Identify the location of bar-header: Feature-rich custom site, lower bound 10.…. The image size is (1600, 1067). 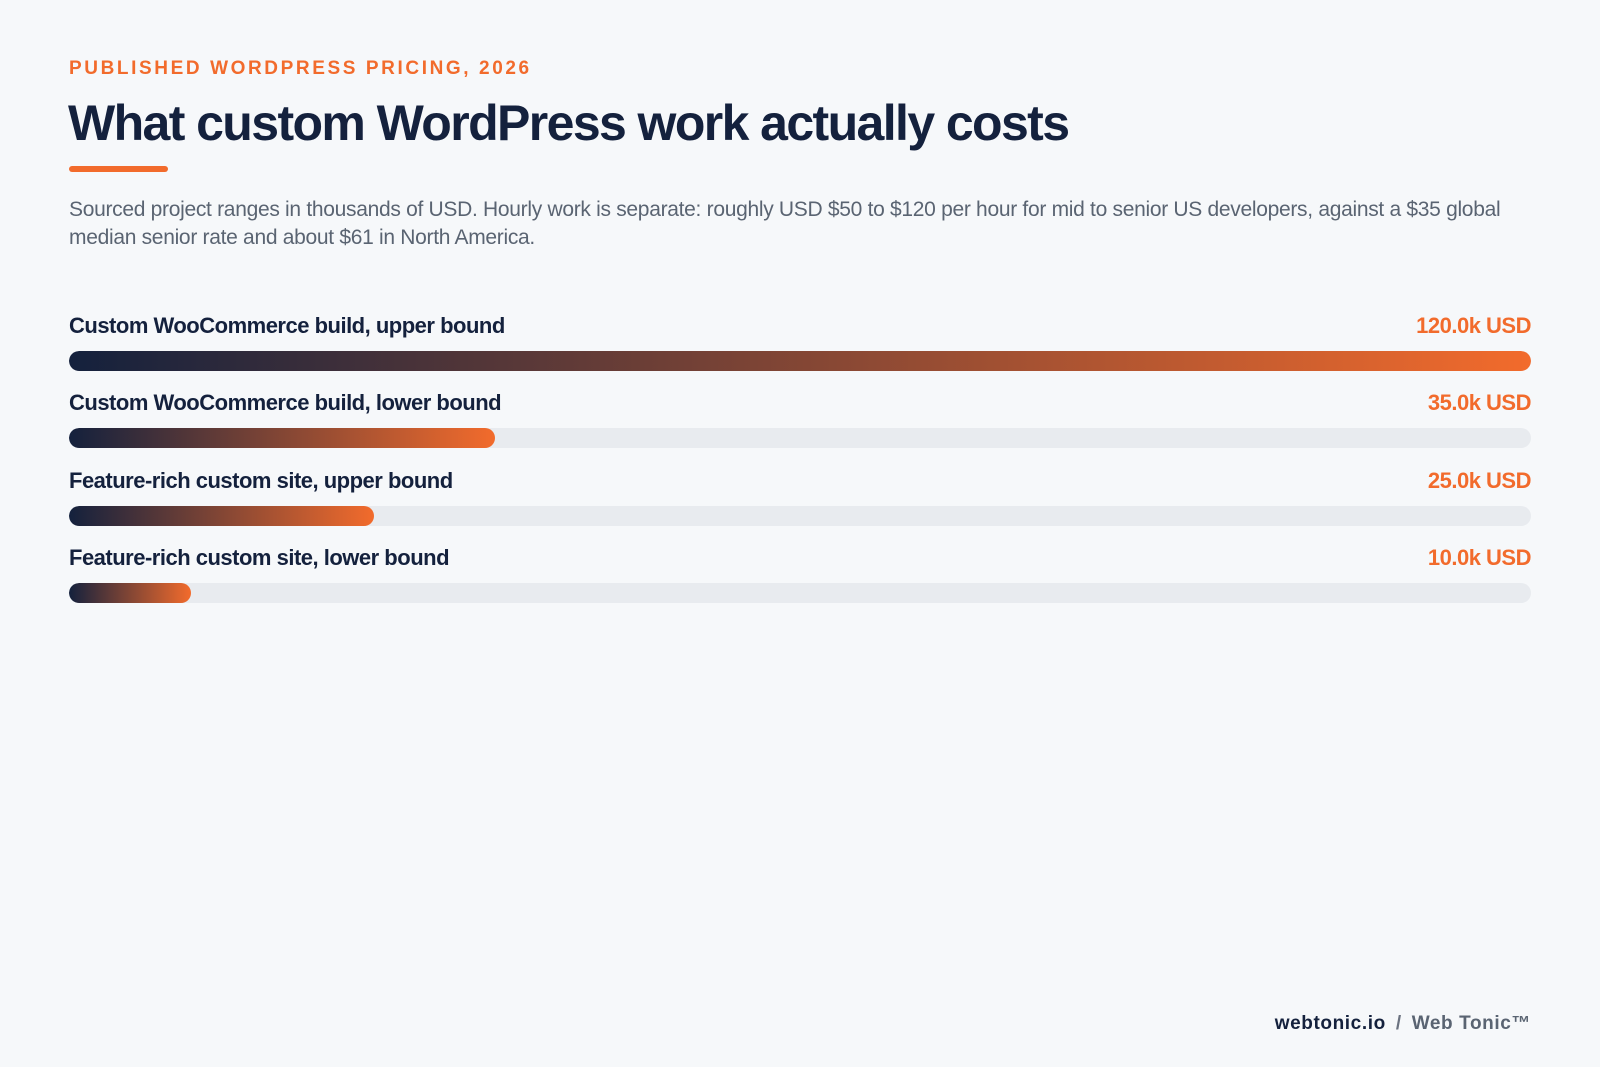
(800, 560).